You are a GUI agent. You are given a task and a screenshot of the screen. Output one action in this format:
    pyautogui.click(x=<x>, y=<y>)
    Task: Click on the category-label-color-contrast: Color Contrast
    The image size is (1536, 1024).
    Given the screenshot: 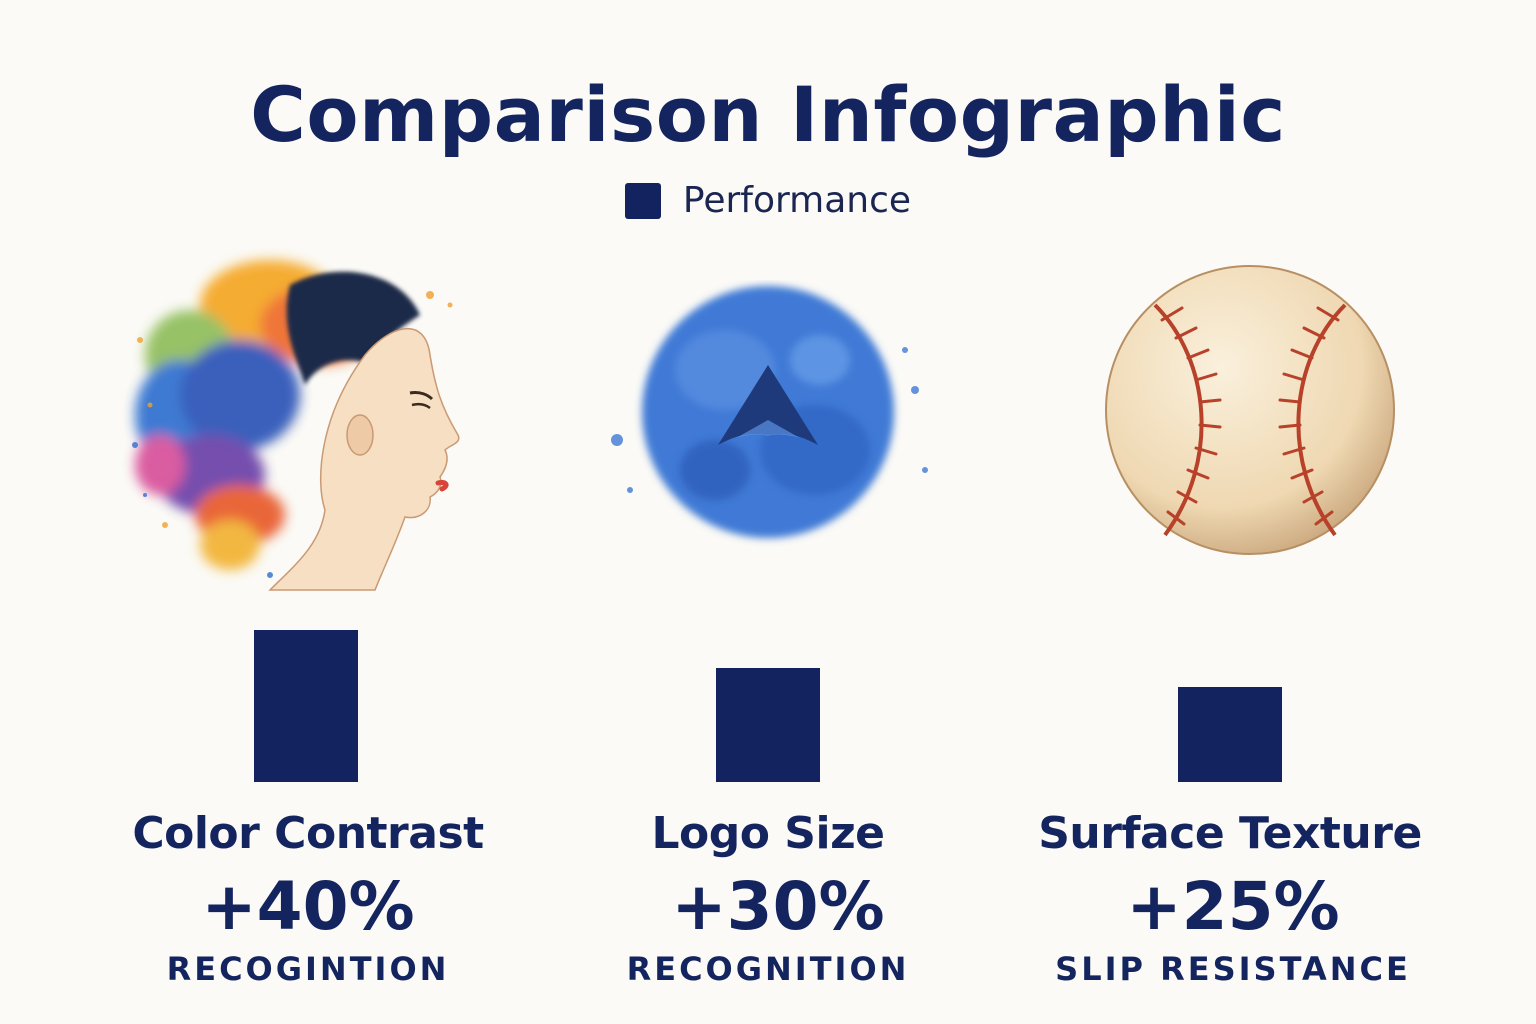 What is the action you would take?
    pyautogui.click(x=308, y=833)
    